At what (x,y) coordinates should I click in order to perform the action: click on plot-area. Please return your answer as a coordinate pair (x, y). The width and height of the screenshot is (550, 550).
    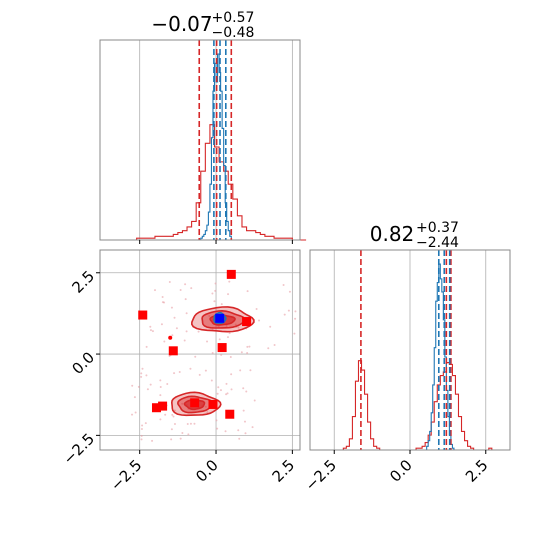
    Looking at the image, I should click on (200, 350).